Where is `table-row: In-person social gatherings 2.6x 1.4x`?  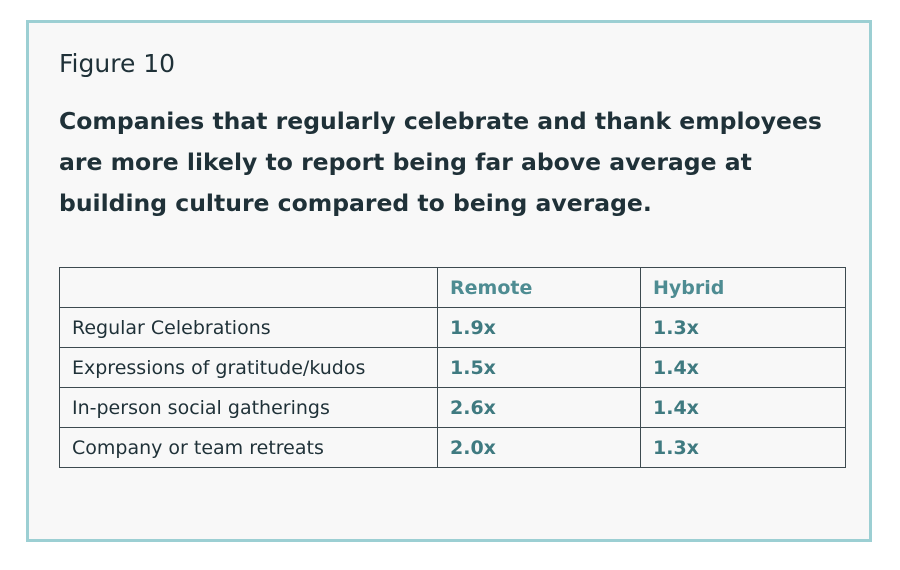 table-row: In-person social gatherings 2.6x 1.4x is located at coordinates (452, 407).